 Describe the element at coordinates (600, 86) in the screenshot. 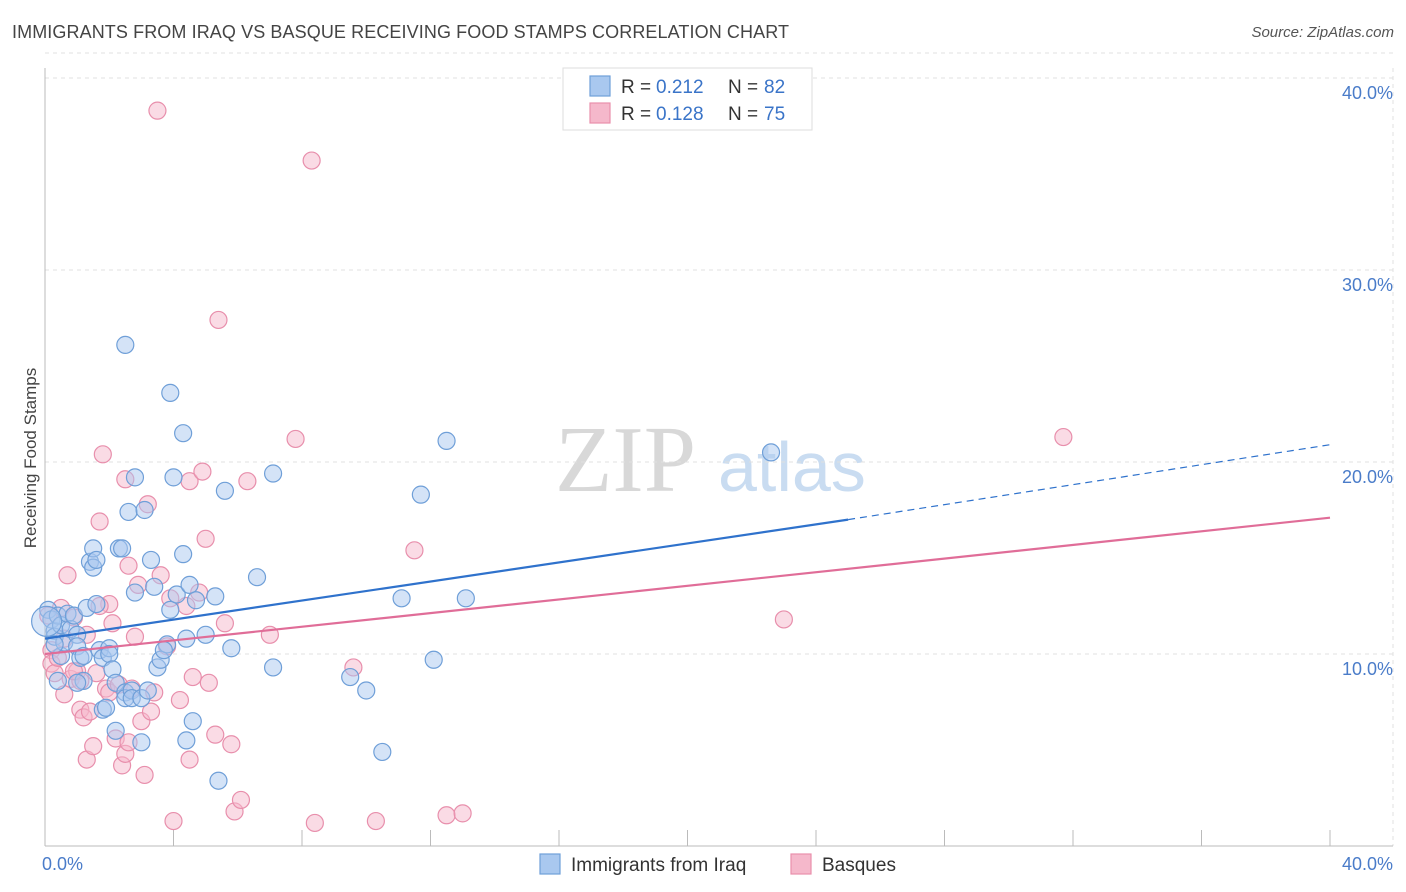

I see `legend-swatch-iraq` at that location.